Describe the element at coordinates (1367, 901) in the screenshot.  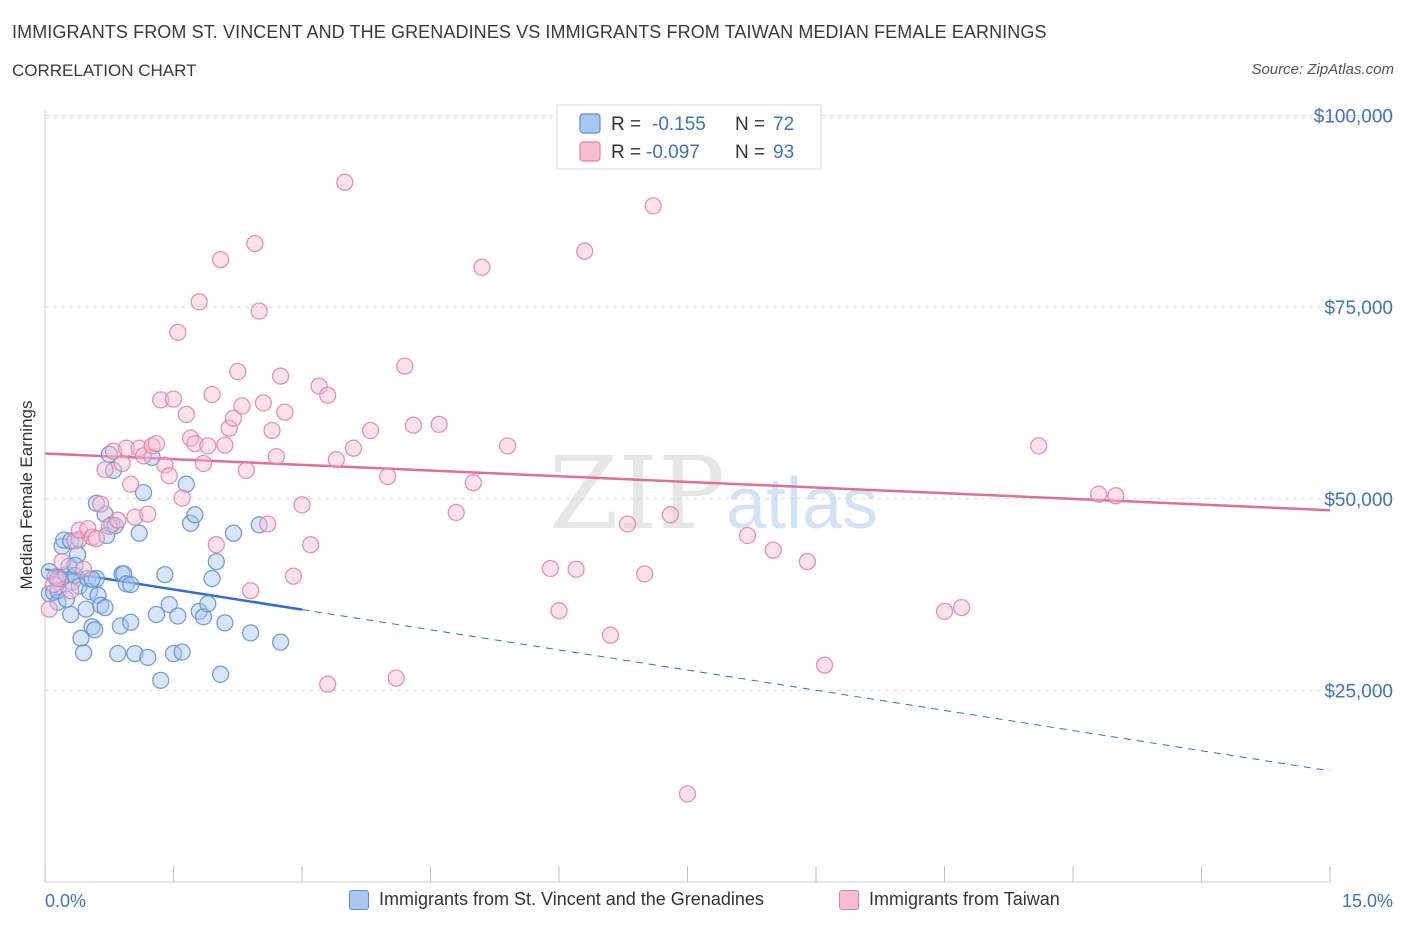
I see `x-axis-max-label: 15.0%` at that location.